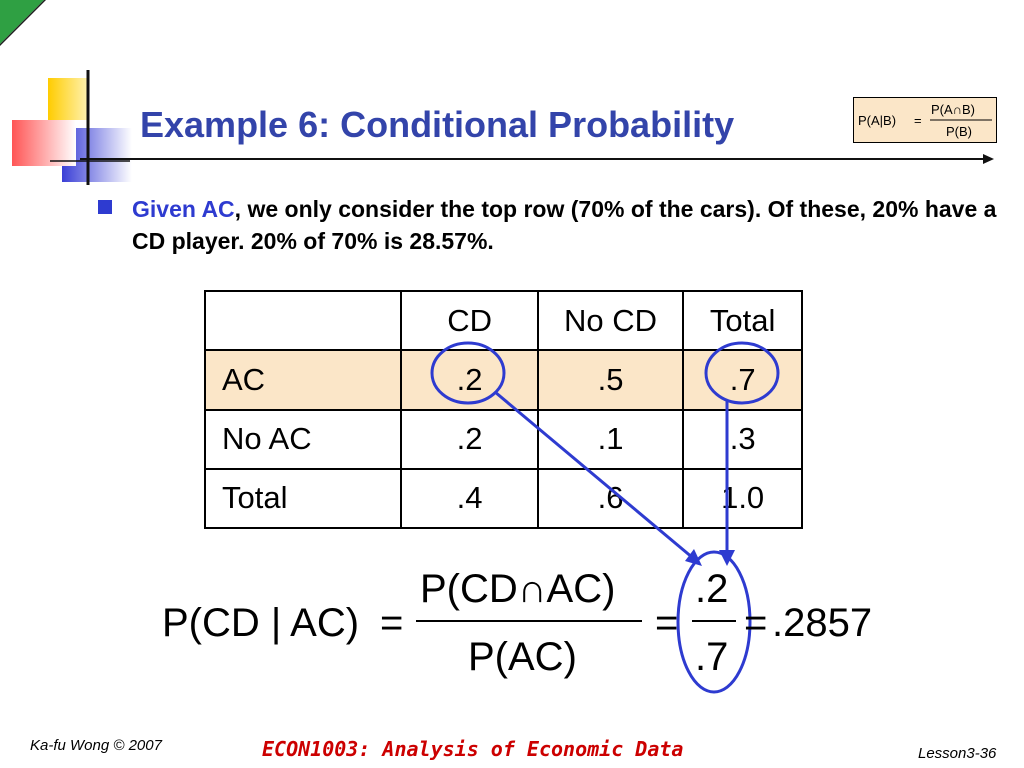  I want to click on title-arrow-line, so click(537, 159).